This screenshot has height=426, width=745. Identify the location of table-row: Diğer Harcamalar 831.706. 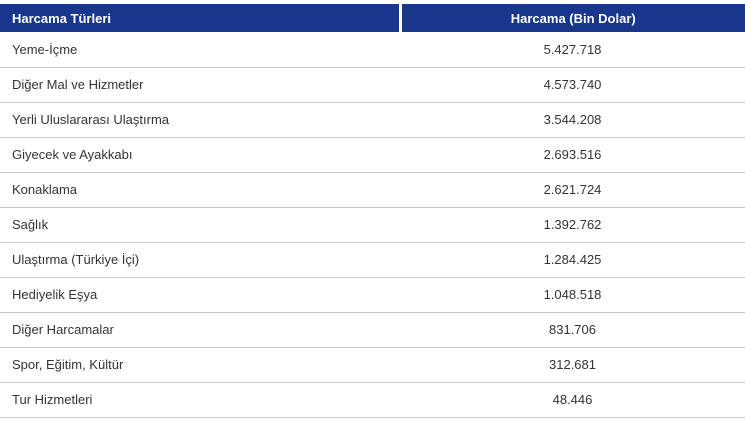
(372, 330).